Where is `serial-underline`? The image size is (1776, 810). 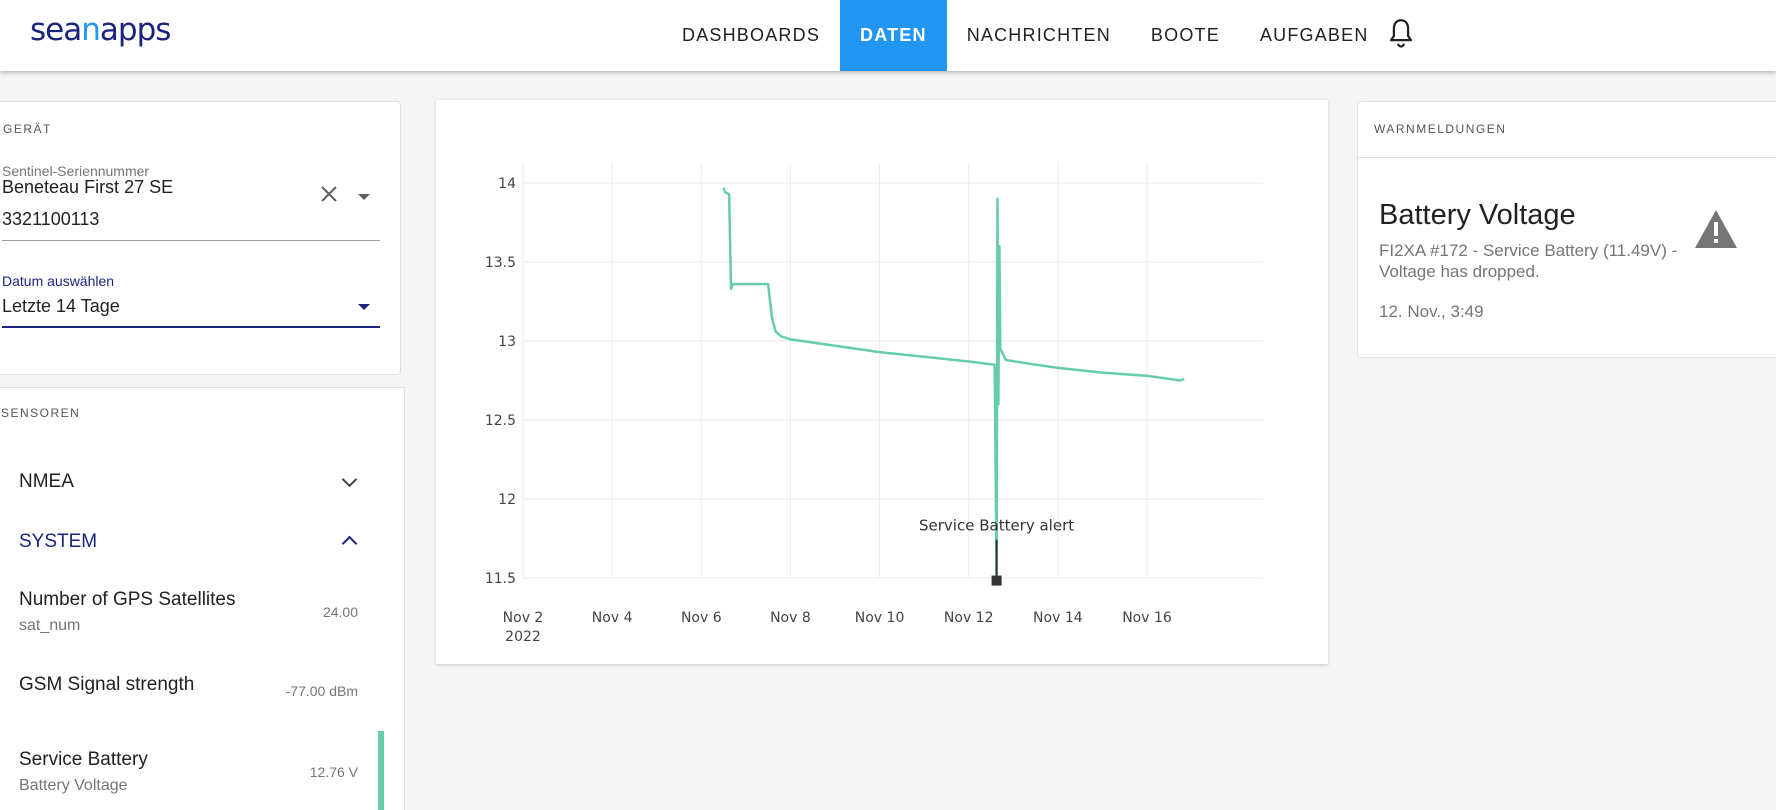 serial-underline is located at coordinates (191, 240).